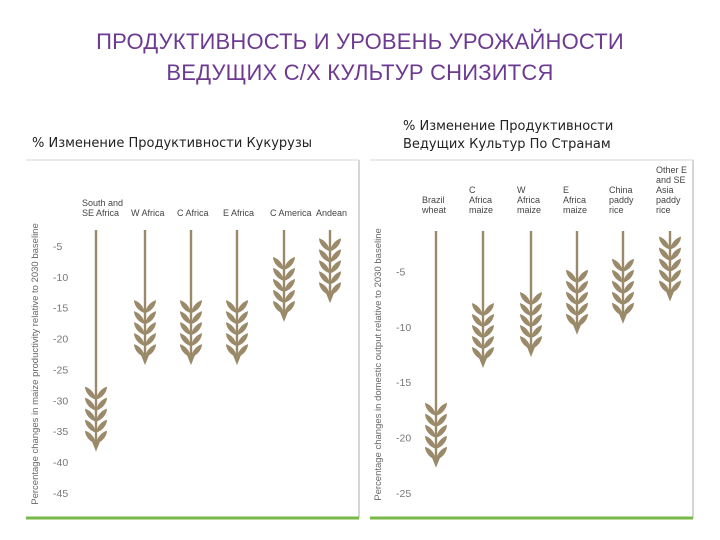  I want to click on category-label: Andean, so click(331, 213).